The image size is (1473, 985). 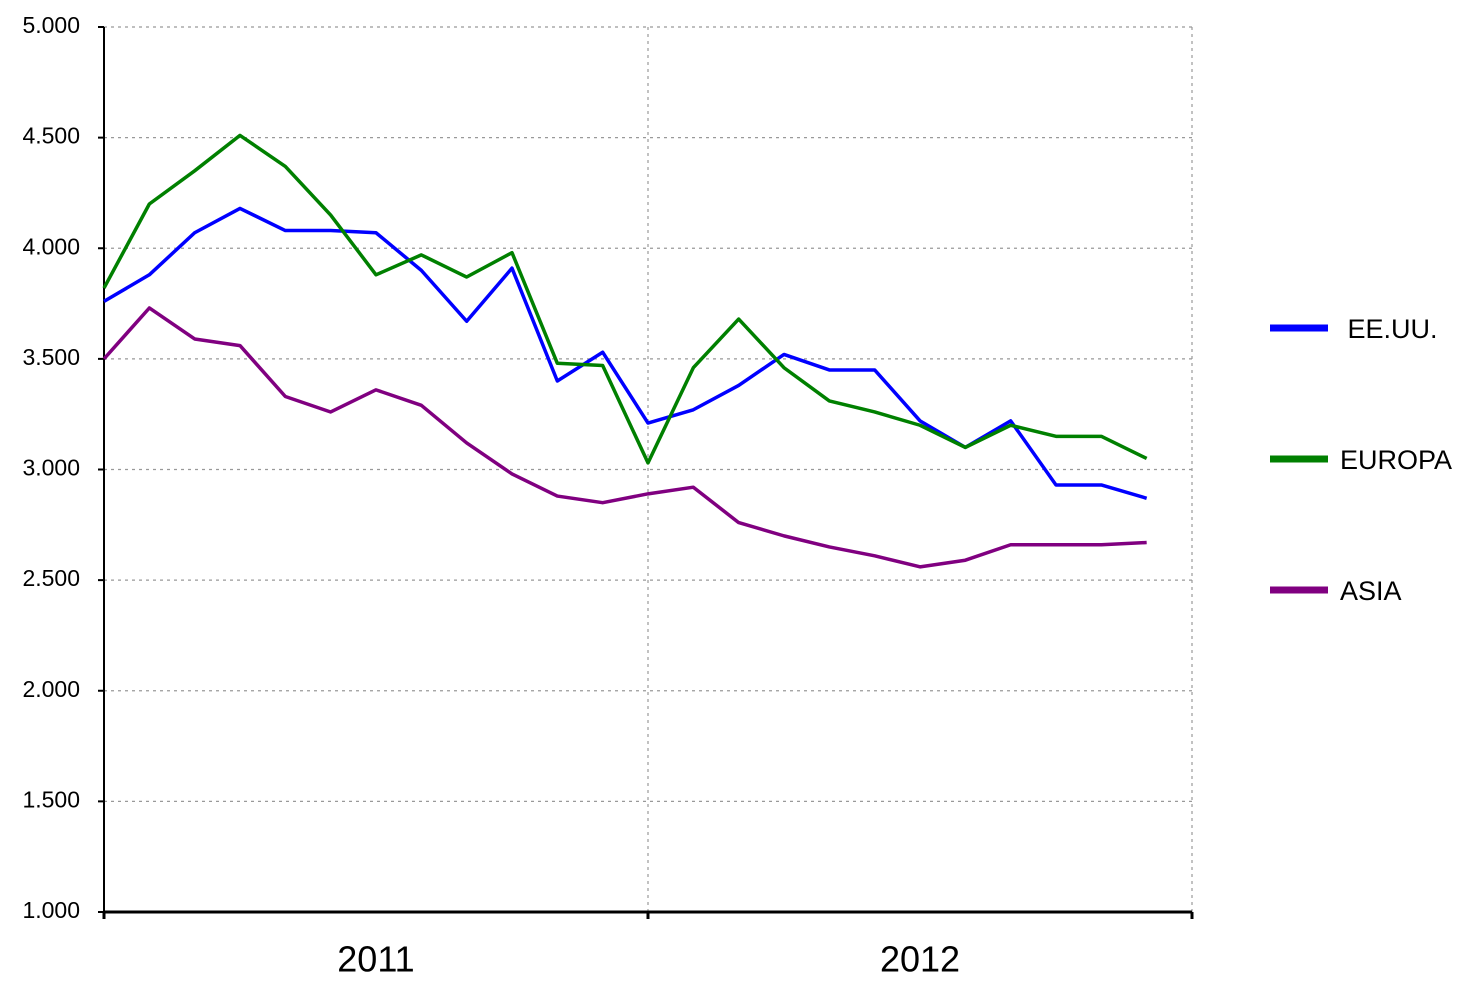 I want to click on legend-label: ASIA, so click(x=1371, y=591).